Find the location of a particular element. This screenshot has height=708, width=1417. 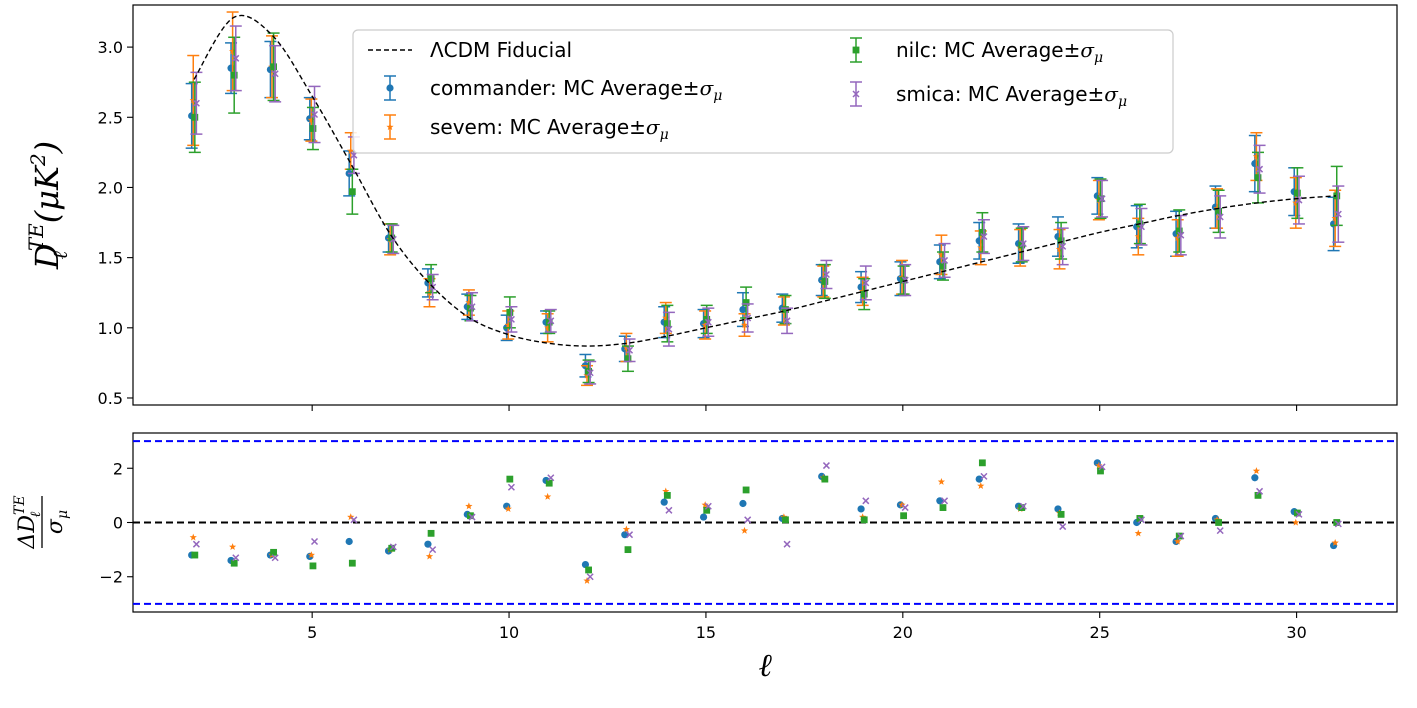

bottom-ytick-label: 2 is located at coordinates (118, 468).